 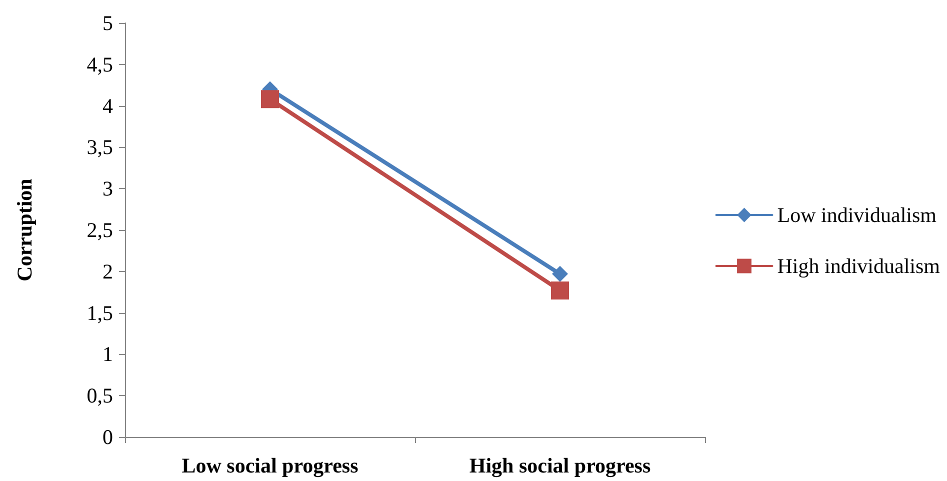 What do you see at coordinates (99, 396) in the screenshot?
I see `y-tick-label: 0,5` at bounding box center [99, 396].